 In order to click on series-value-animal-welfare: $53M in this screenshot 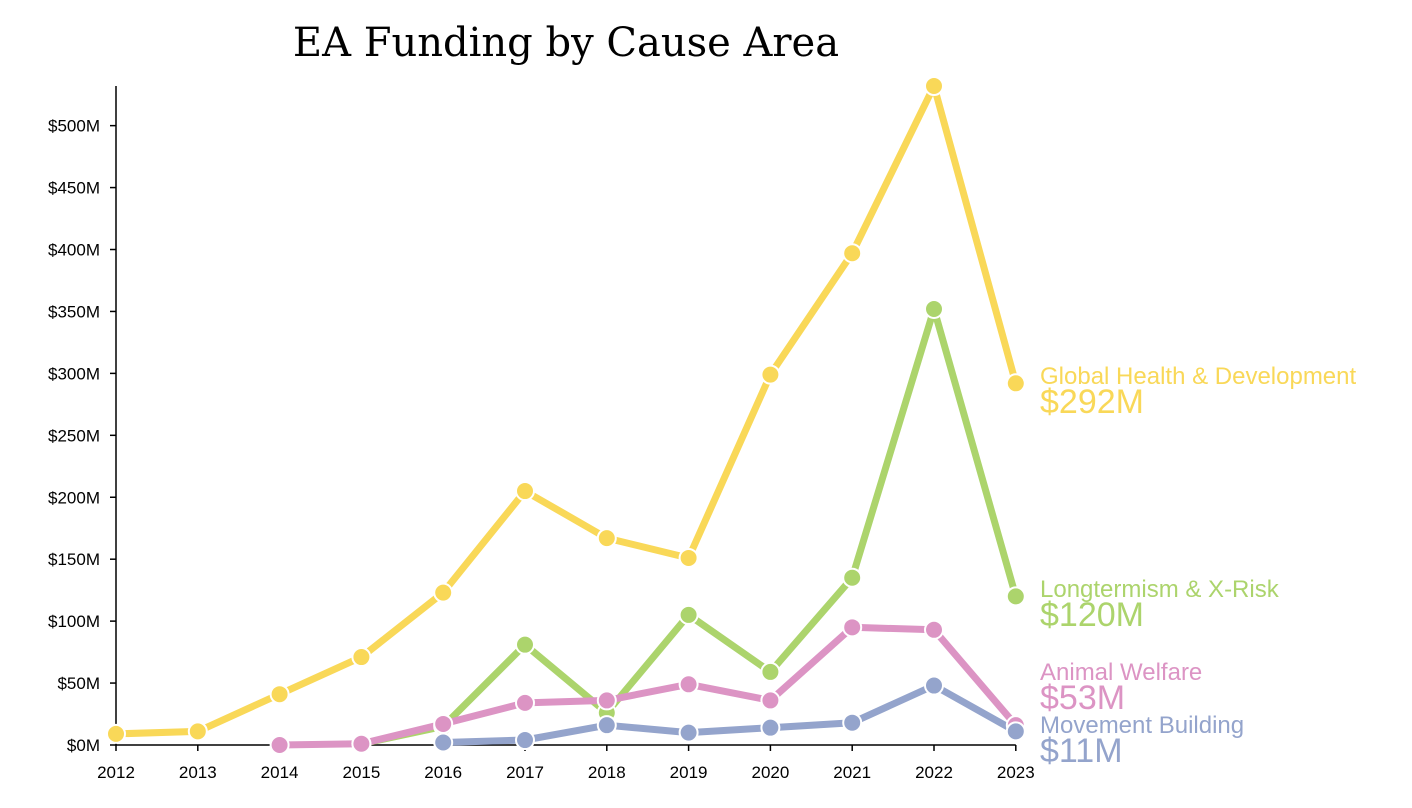, I will do `click(1082, 698)`.